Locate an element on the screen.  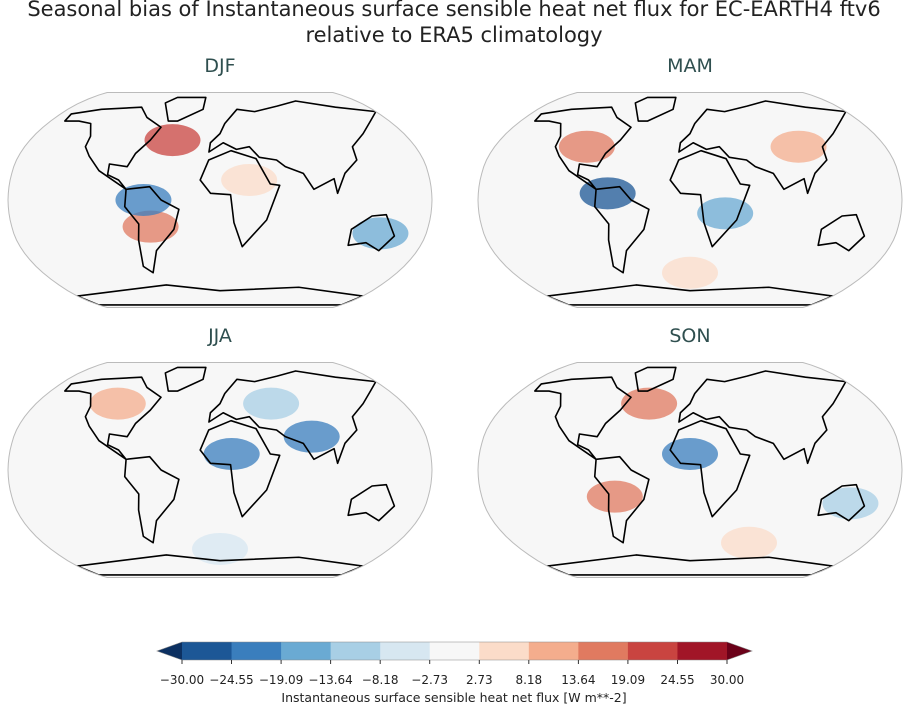
figure-title: relative to ERA5 climatology is located at coordinates (453, 35).